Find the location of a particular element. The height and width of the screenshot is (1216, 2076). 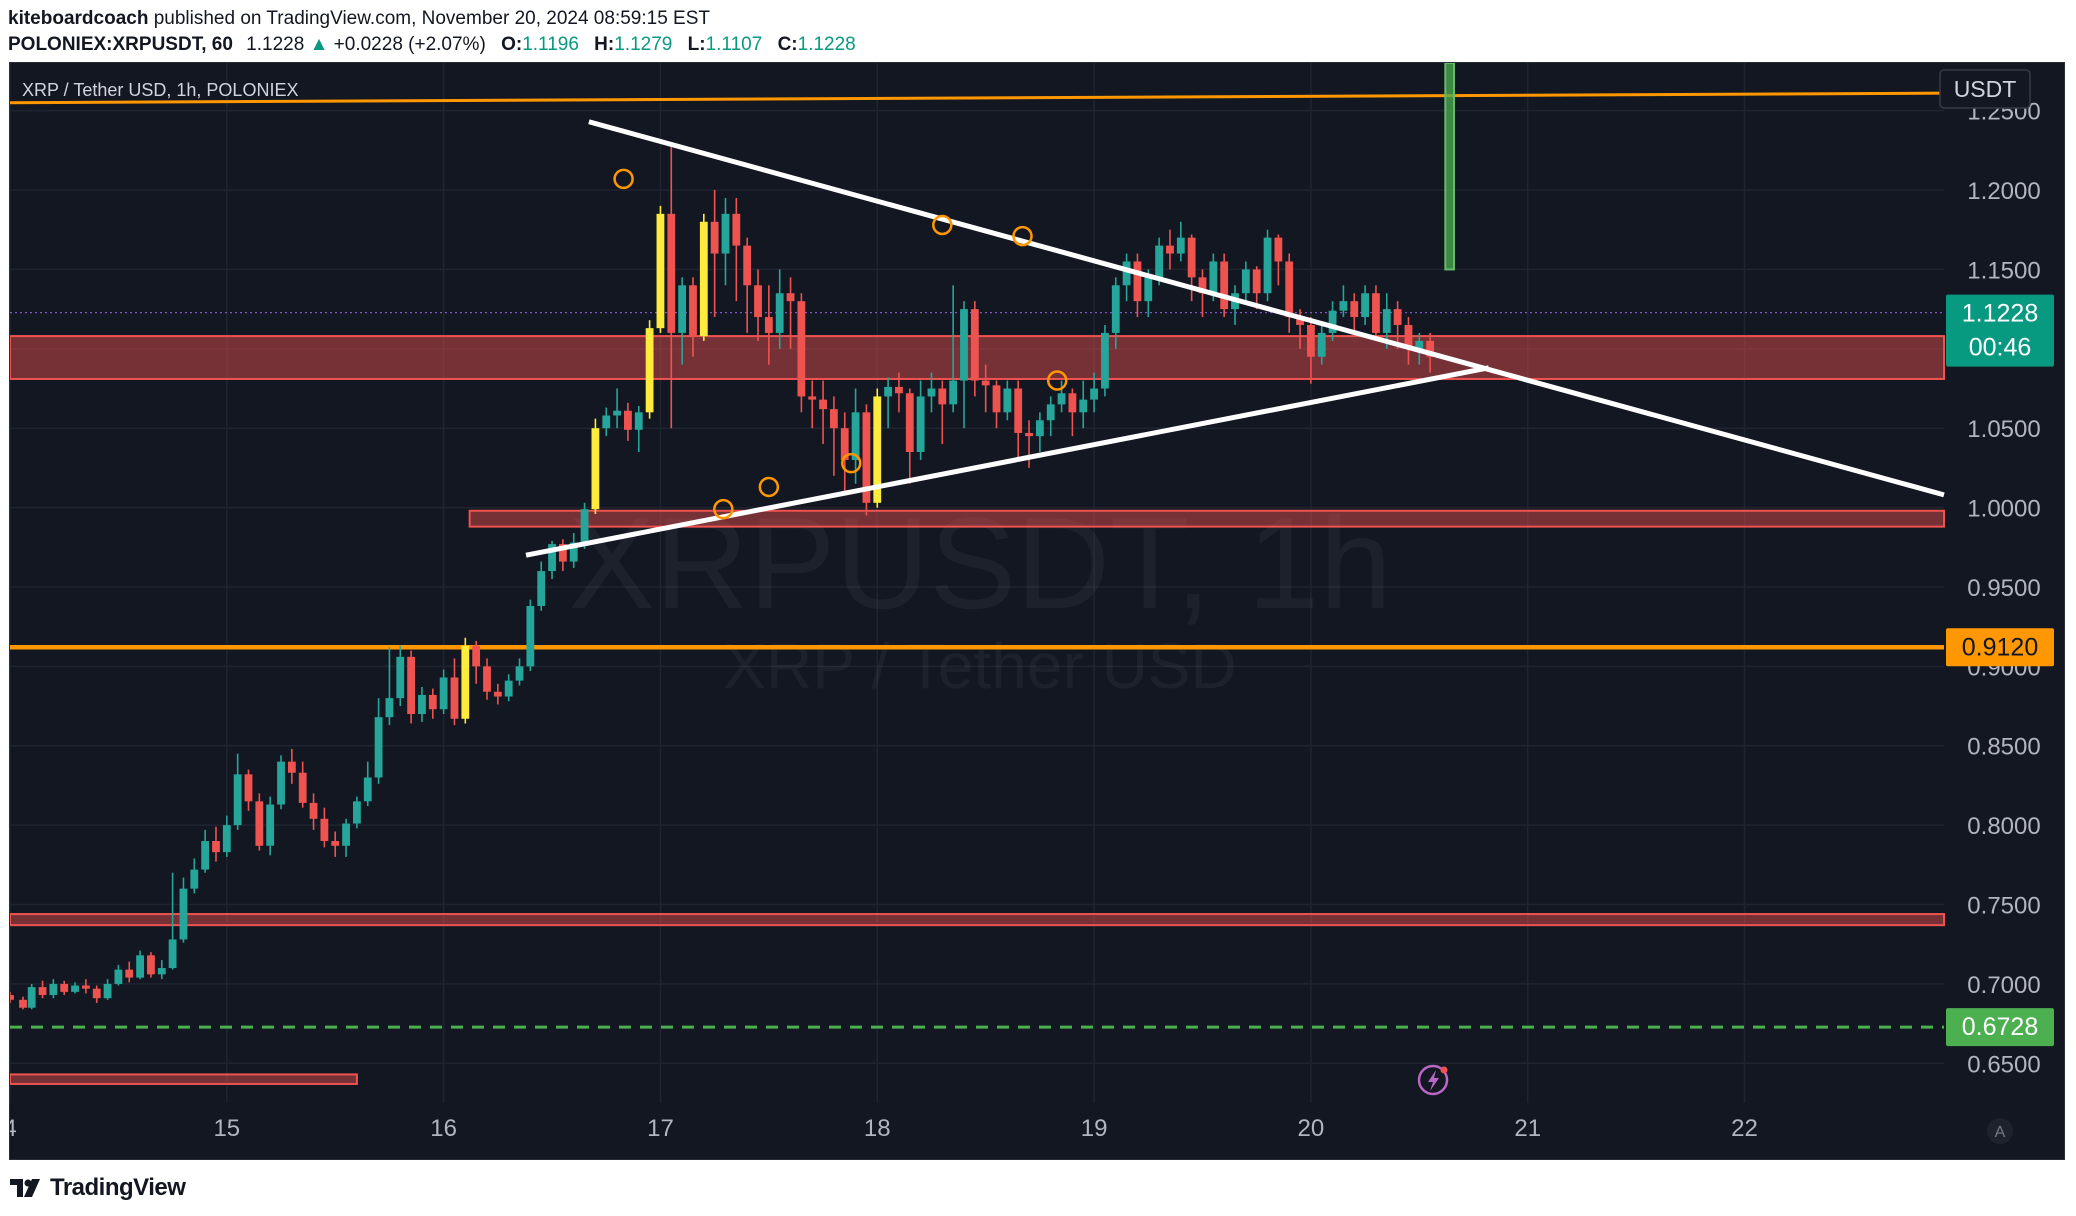

orange-line-badge-text: 0.9120 is located at coordinates (2000, 647).